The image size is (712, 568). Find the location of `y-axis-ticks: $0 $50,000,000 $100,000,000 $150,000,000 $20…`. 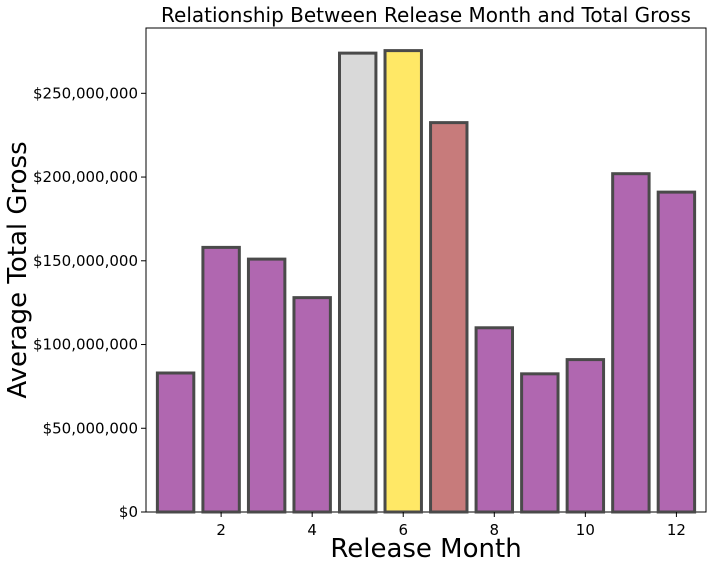

y-axis-ticks: $0 $50,000,000 $100,000,000 $150,000,000 $20… is located at coordinates (89, 302).